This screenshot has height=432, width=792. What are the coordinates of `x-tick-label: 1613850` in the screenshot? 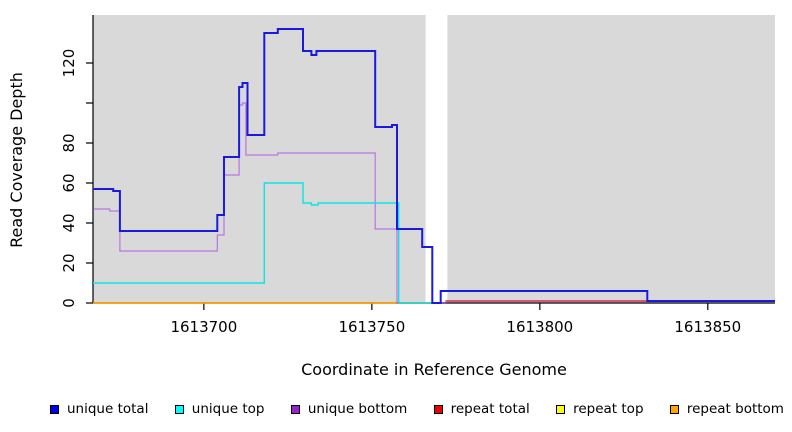 It's located at (707, 327).